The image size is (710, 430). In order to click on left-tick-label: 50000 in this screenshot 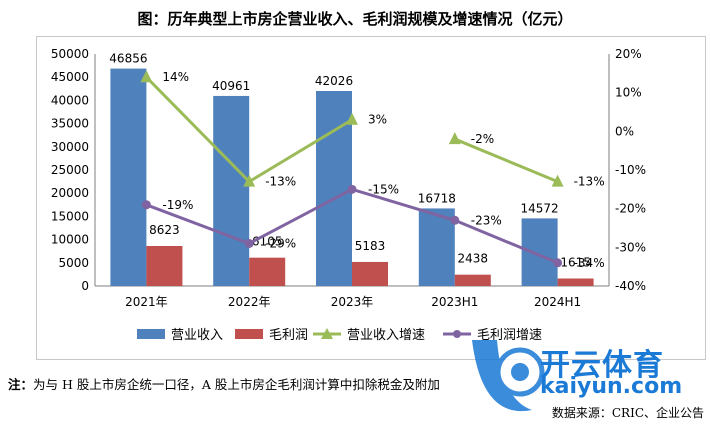, I will do `click(70, 54)`.